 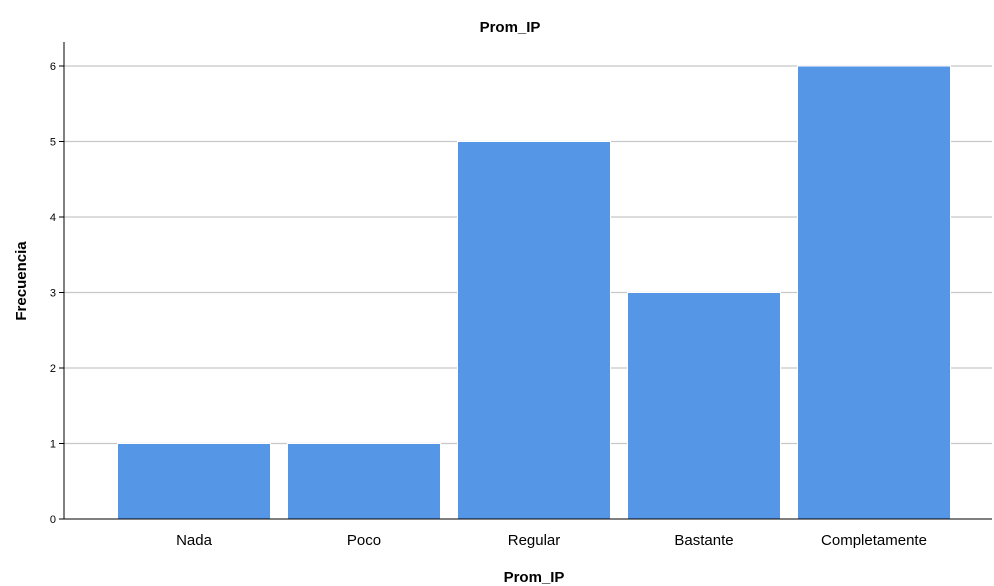 What do you see at coordinates (510, 27) in the screenshot?
I see `chart-title: Prom_IP` at bounding box center [510, 27].